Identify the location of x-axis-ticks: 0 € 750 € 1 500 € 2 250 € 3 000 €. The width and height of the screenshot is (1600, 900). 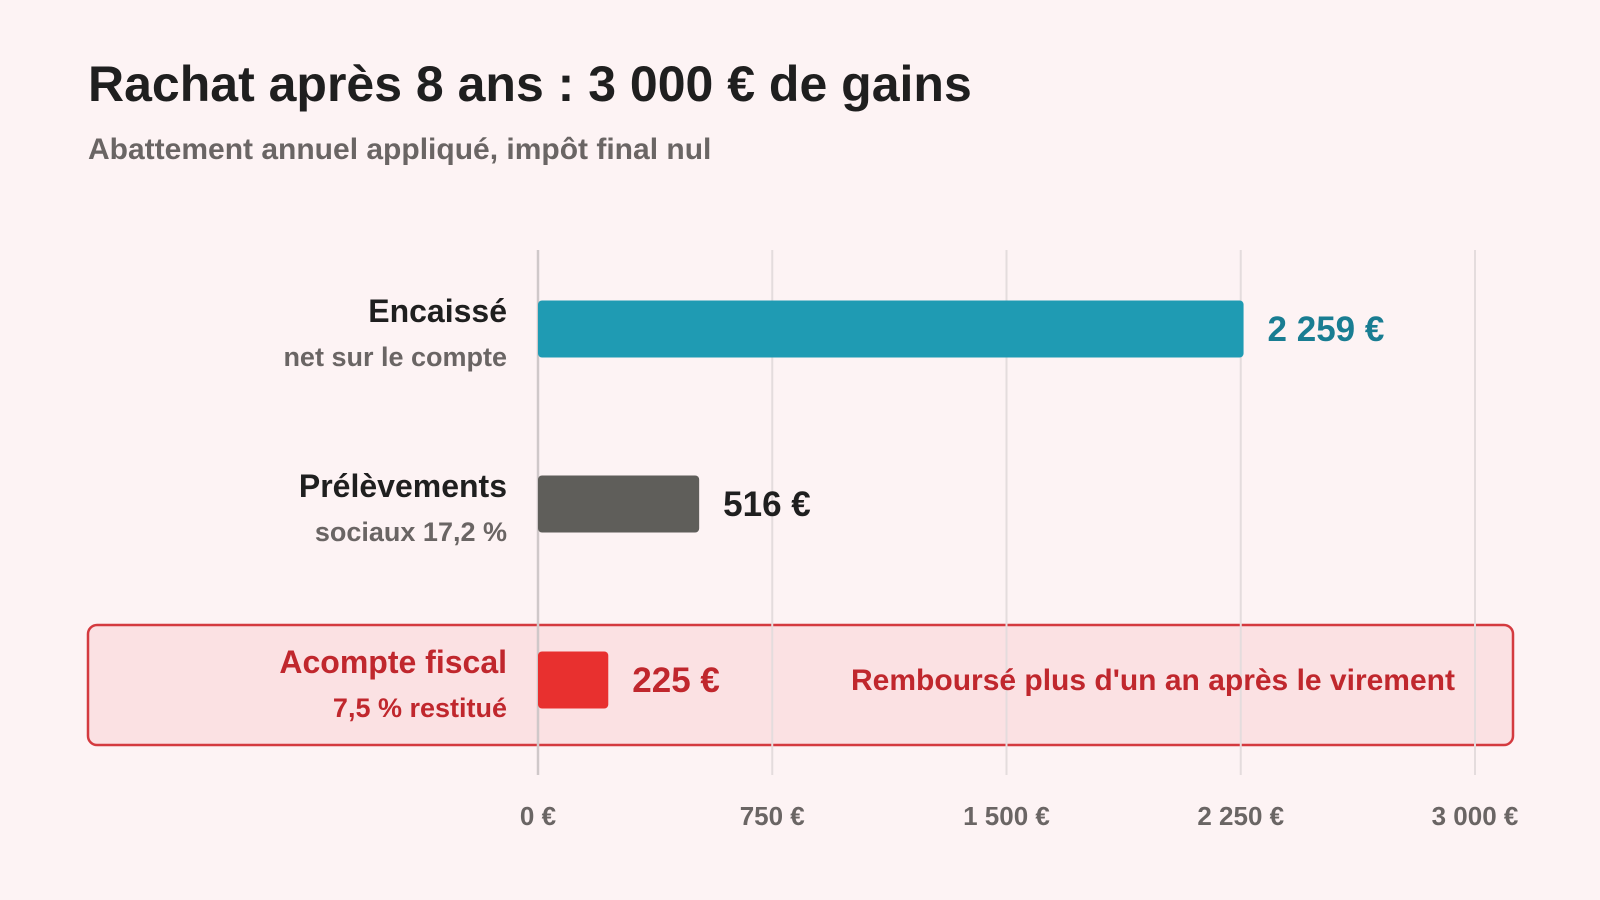
(1019, 816).